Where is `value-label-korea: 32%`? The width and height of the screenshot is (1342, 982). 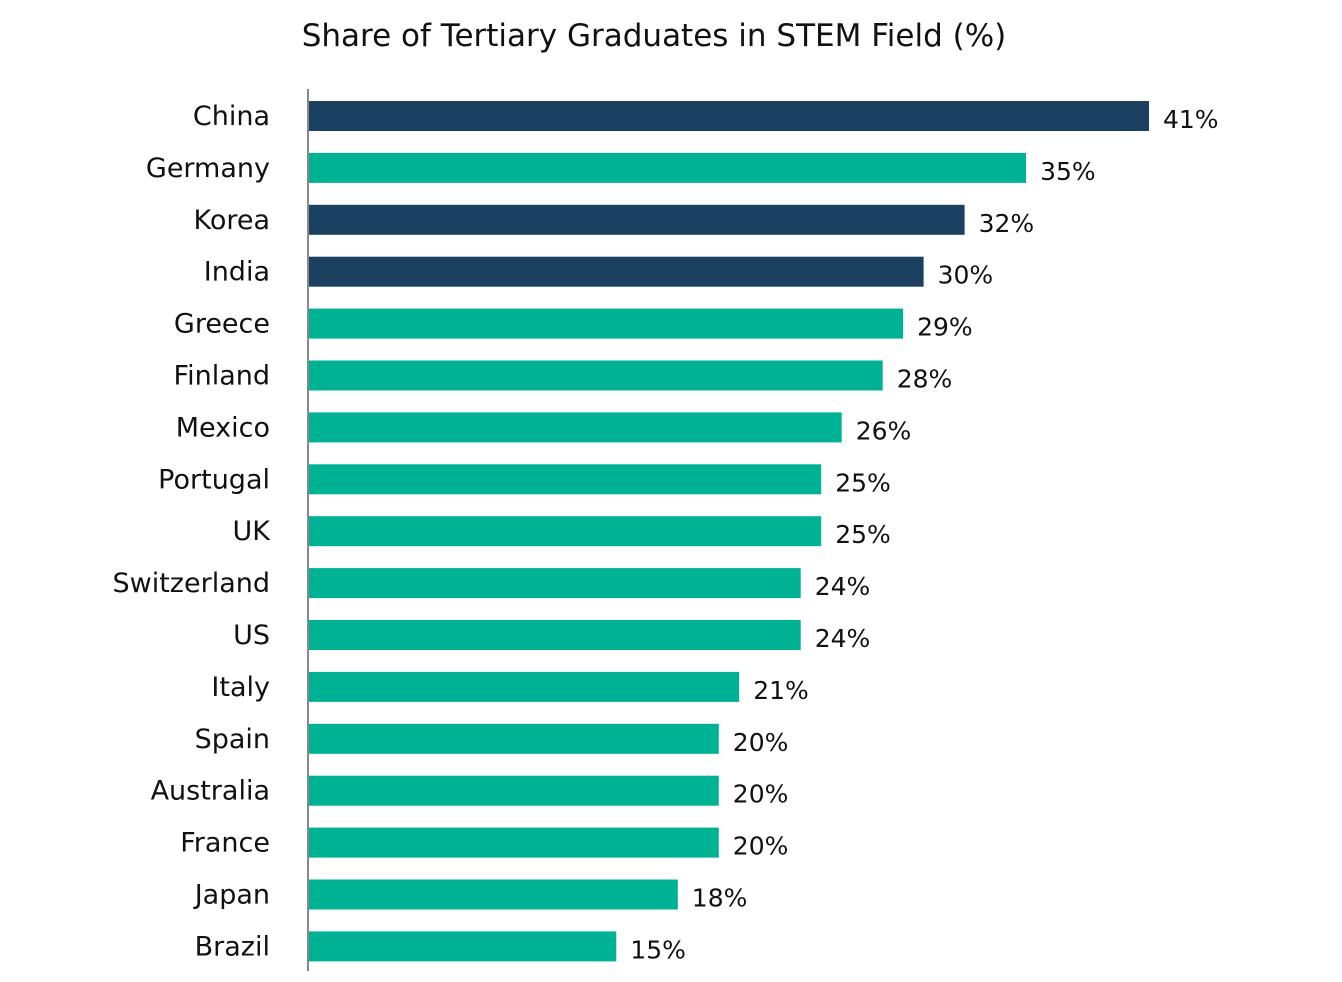
value-label-korea: 32% is located at coordinates (1007, 223).